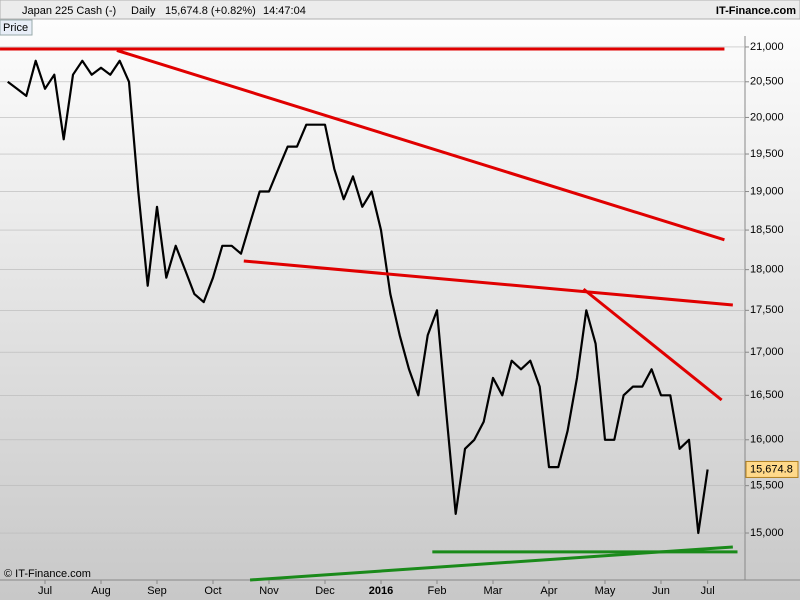 The height and width of the screenshot is (605, 800). I want to click on brand: IT-Finance.com, so click(756, 11).